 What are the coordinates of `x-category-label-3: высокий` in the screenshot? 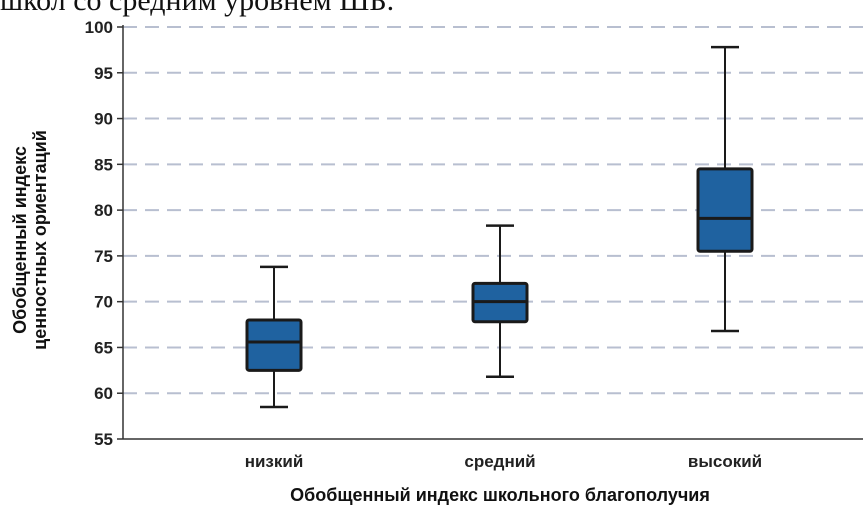 It's located at (725, 461).